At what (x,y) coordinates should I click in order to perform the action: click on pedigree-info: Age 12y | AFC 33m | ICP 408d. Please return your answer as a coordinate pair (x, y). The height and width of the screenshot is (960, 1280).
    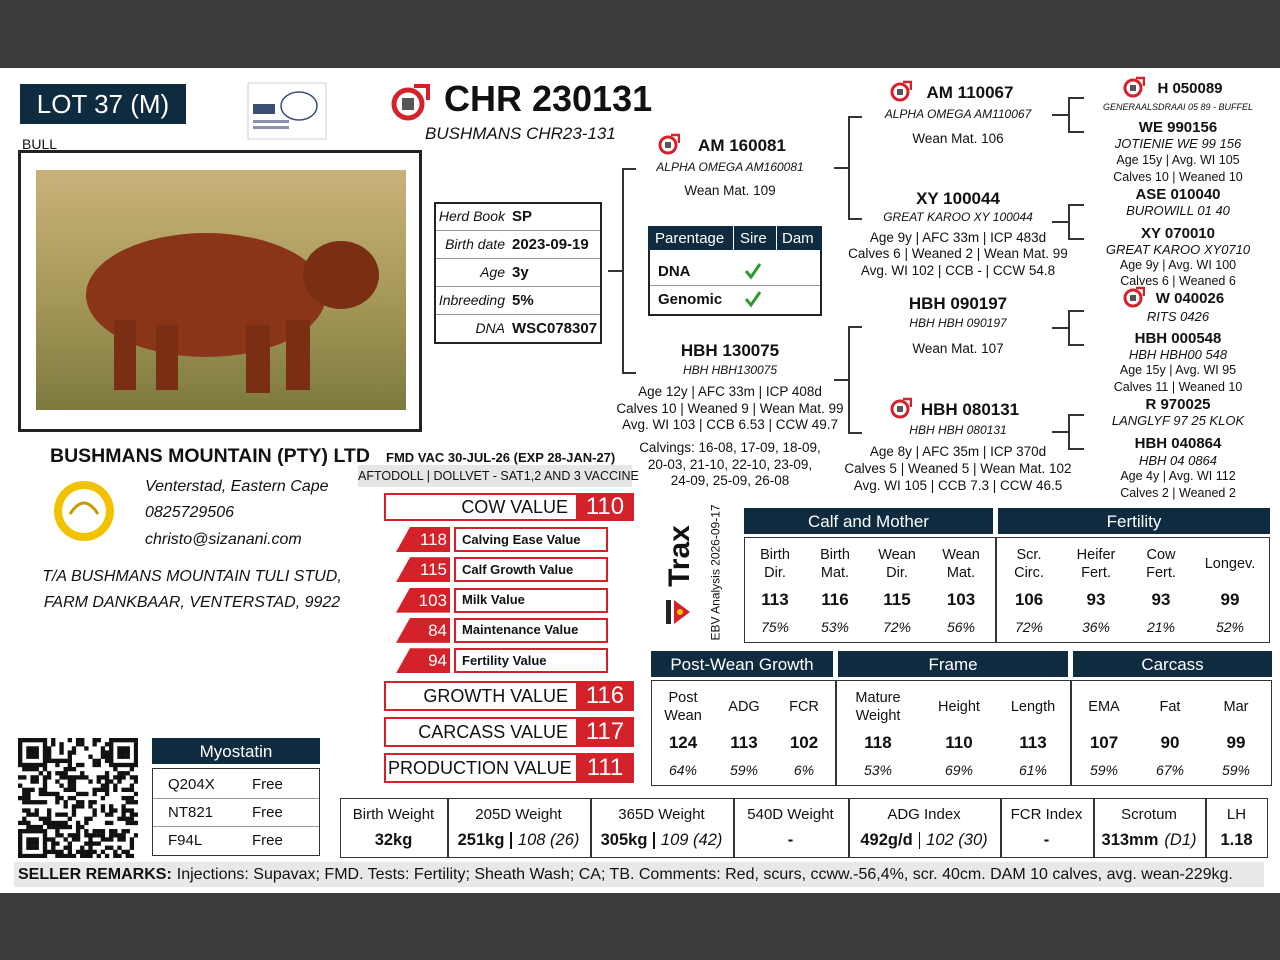
    Looking at the image, I should click on (730, 391).